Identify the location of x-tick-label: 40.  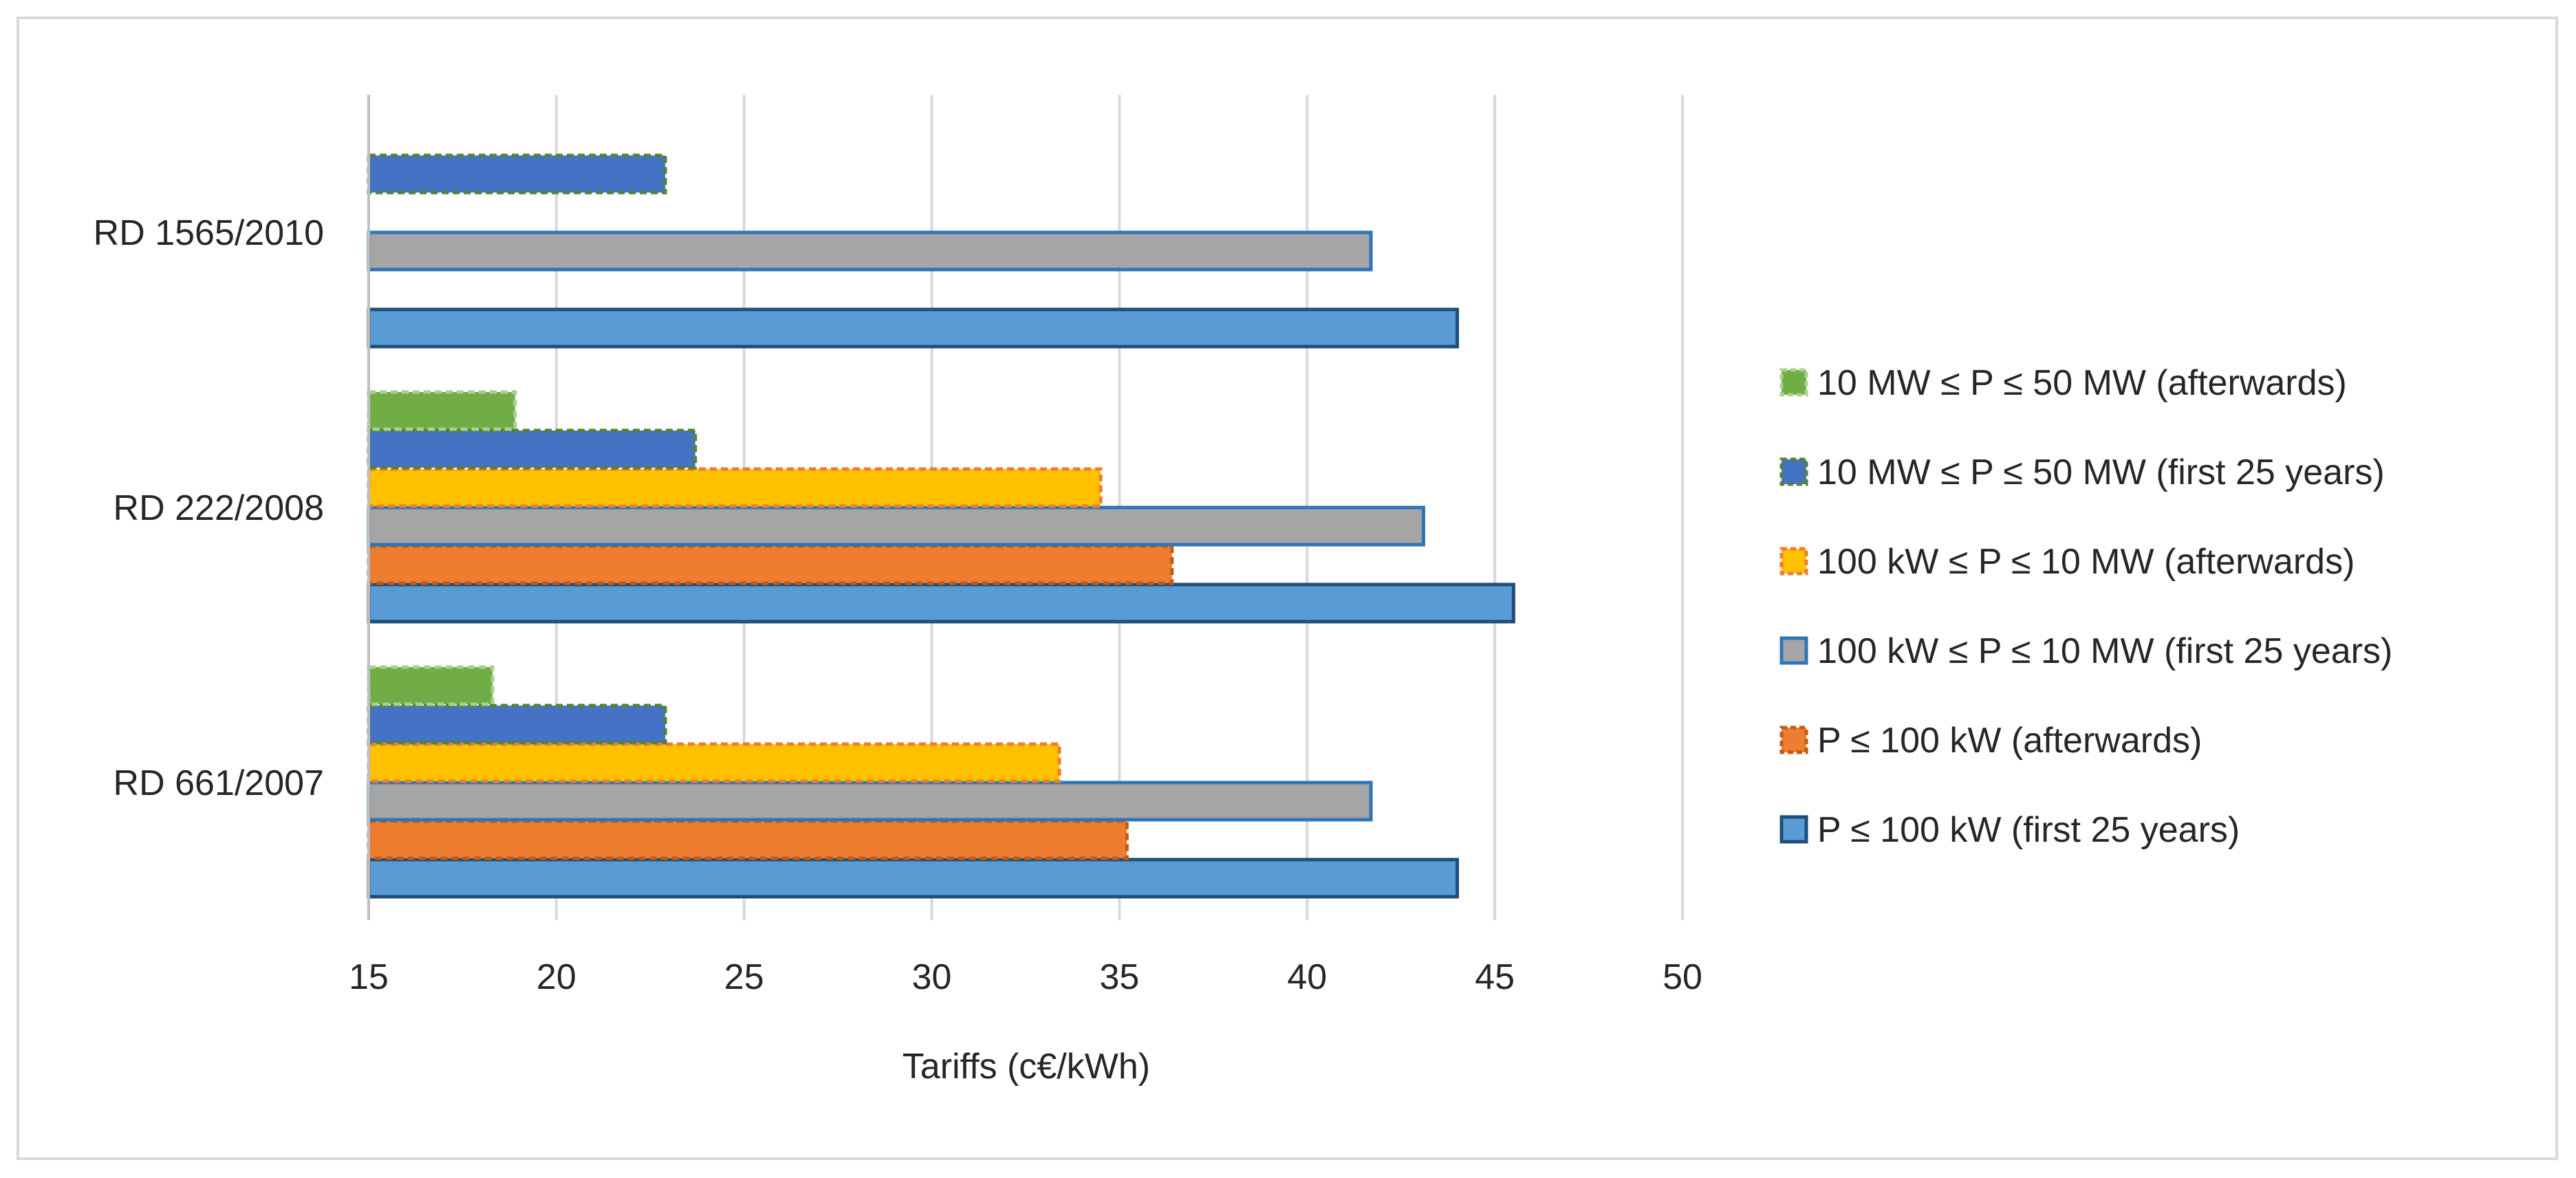
(1307, 977).